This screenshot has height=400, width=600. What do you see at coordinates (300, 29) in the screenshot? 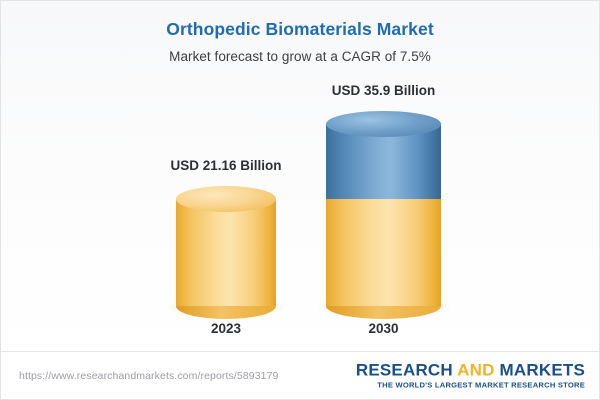
I see `page-title: Orthopedic Biomaterials Market` at bounding box center [300, 29].